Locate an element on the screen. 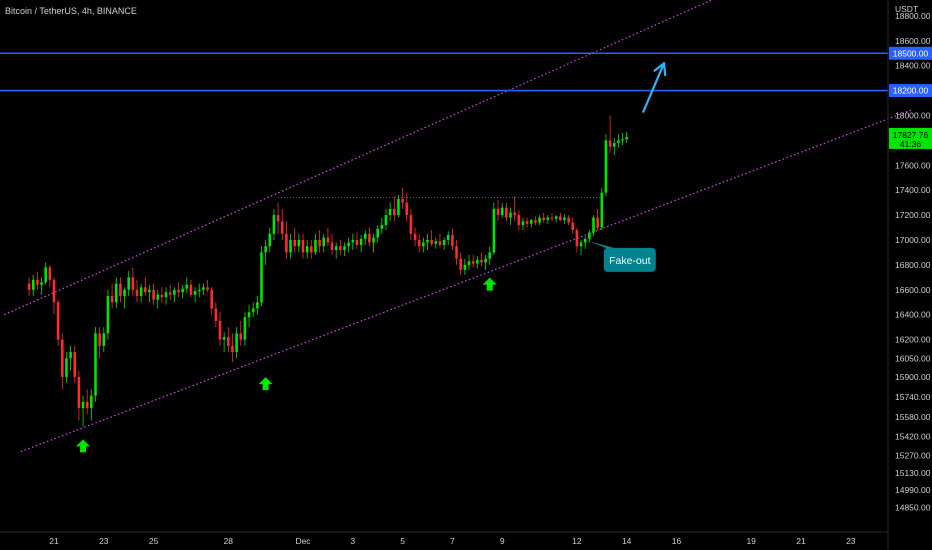 The height and width of the screenshot is (550, 932). y-tick-label: 16050.00 is located at coordinates (913, 358).